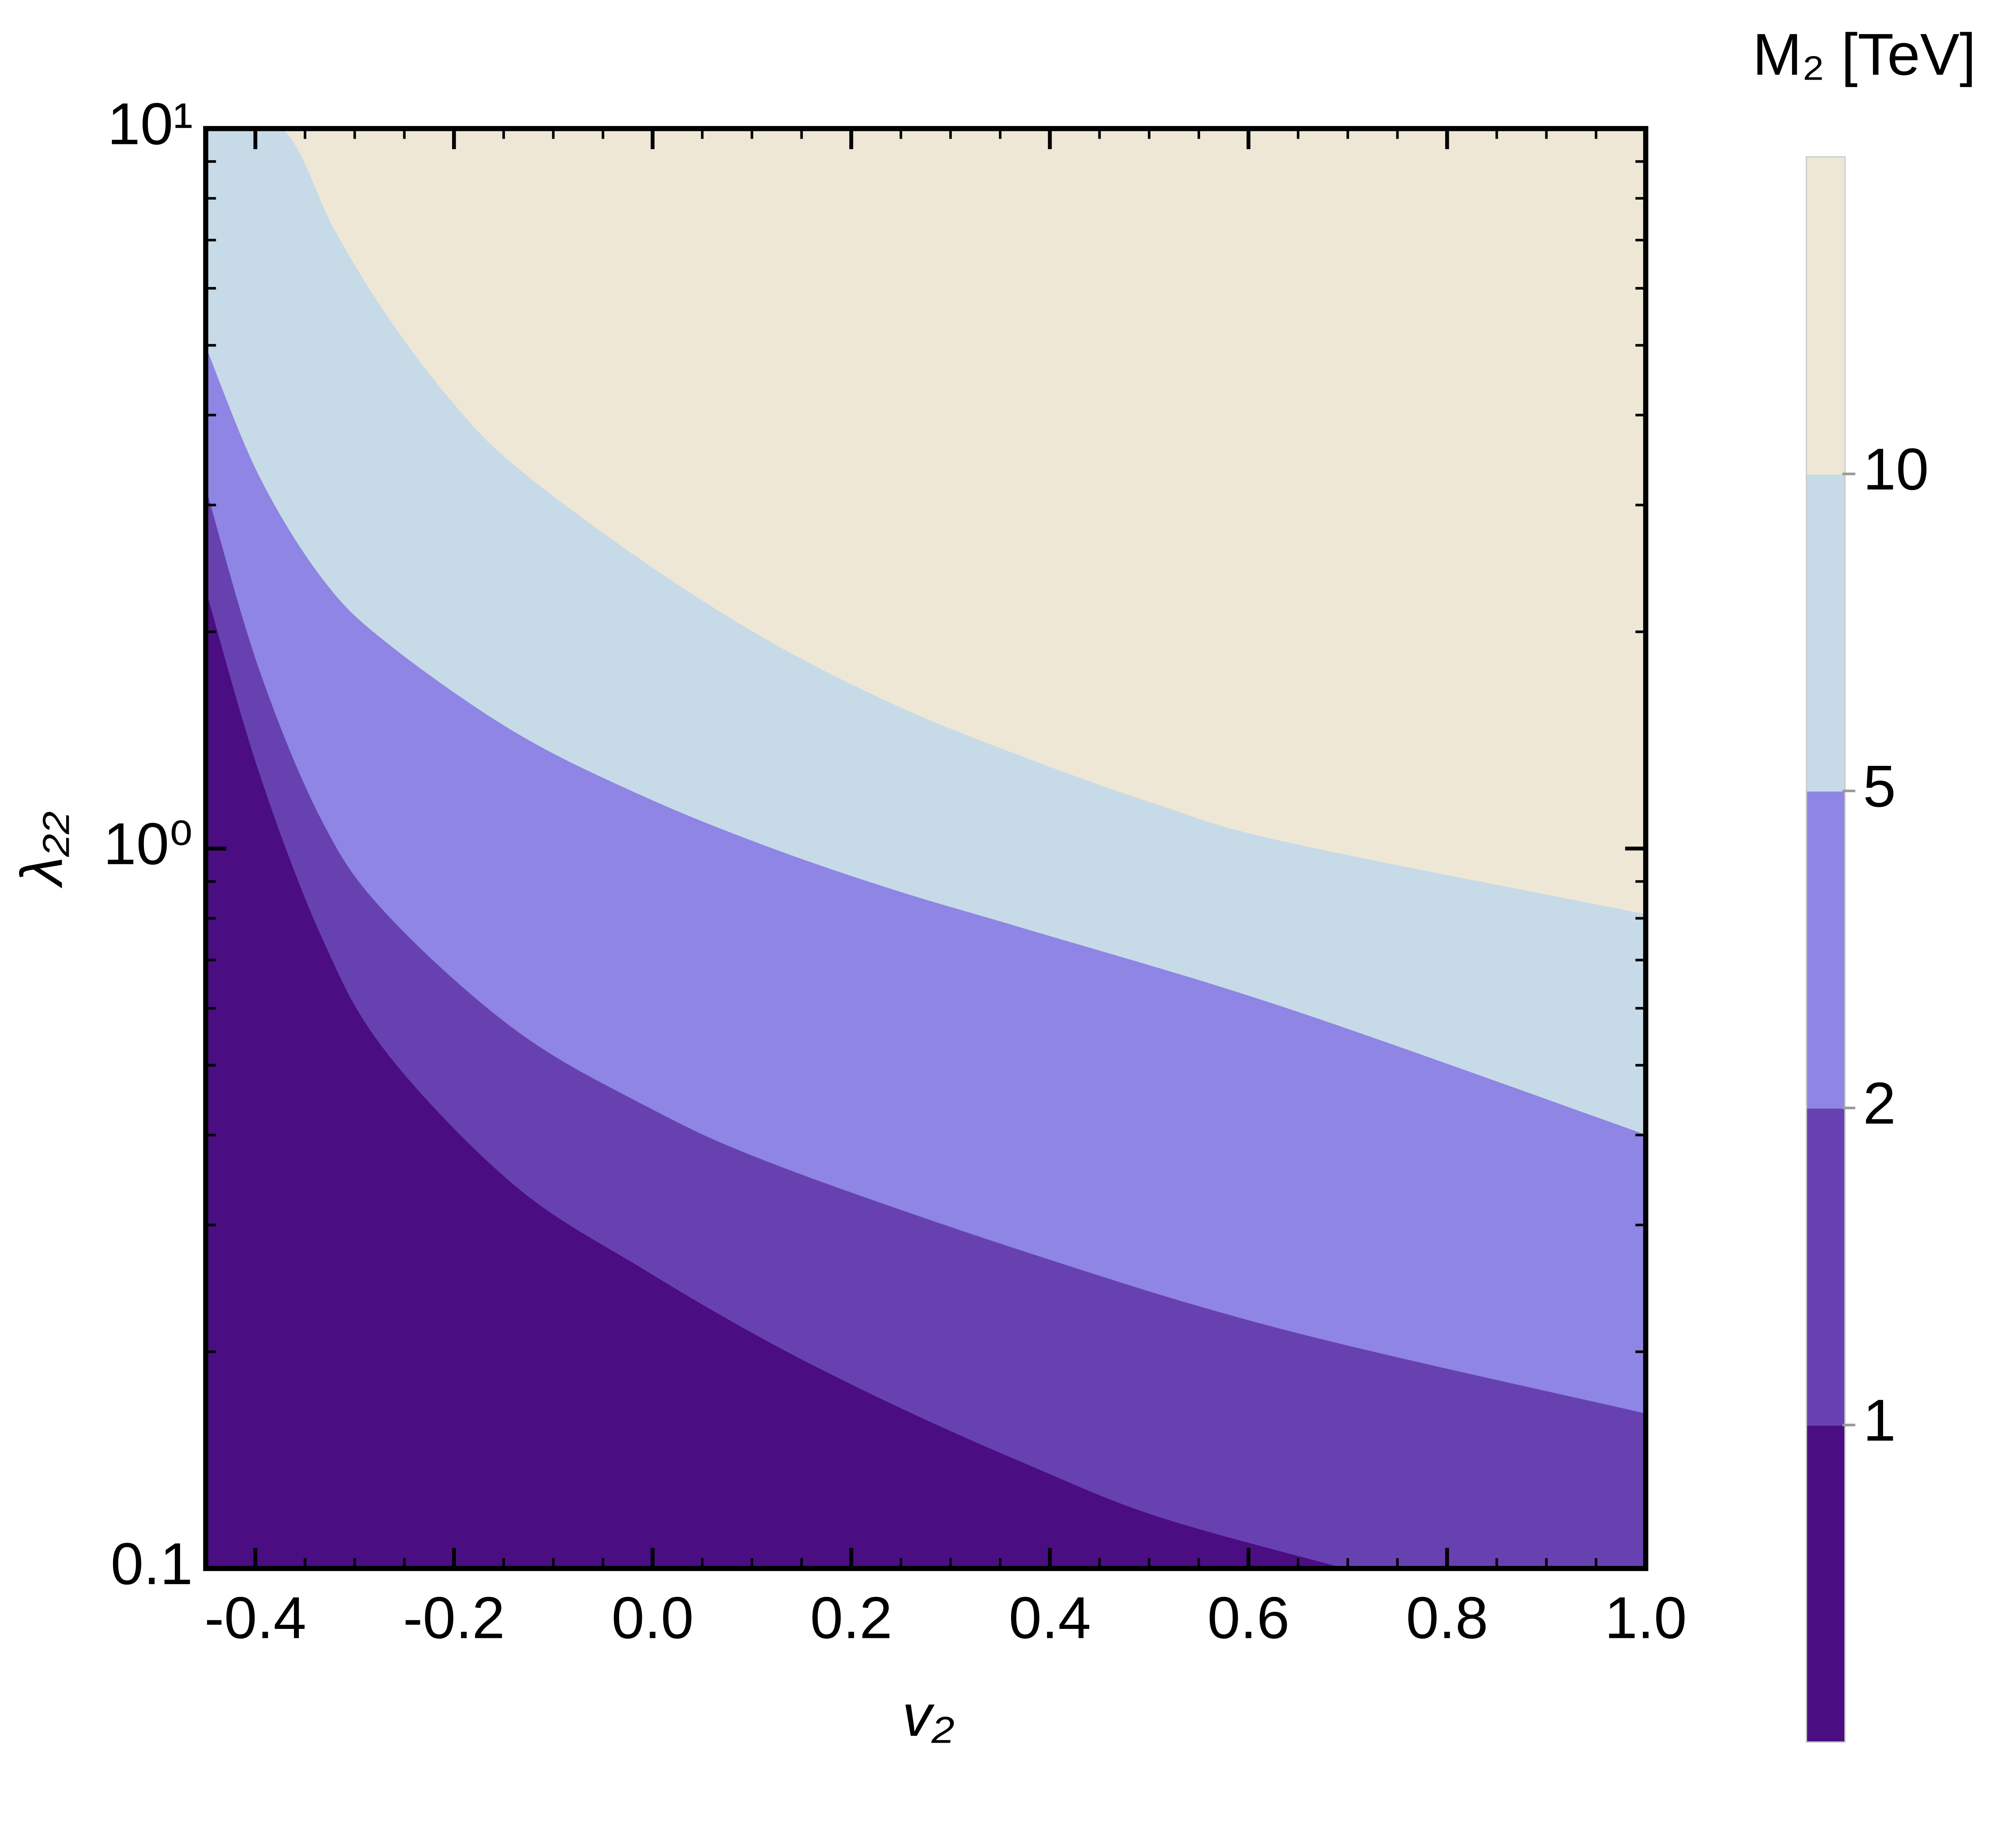  I want to click on x-tick-label: 0.2, so click(851, 1618).